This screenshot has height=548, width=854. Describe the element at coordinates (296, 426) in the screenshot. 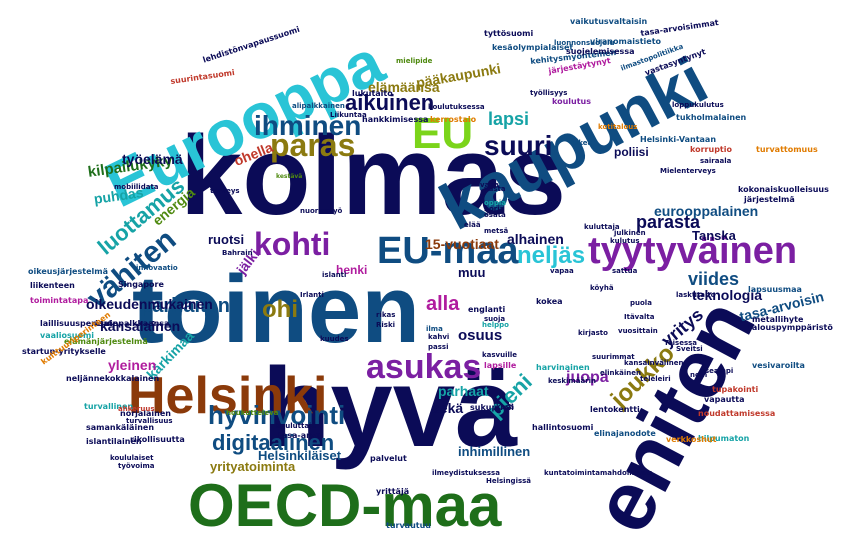

I see `word-kouluttaja: kouluttaja` at that location.